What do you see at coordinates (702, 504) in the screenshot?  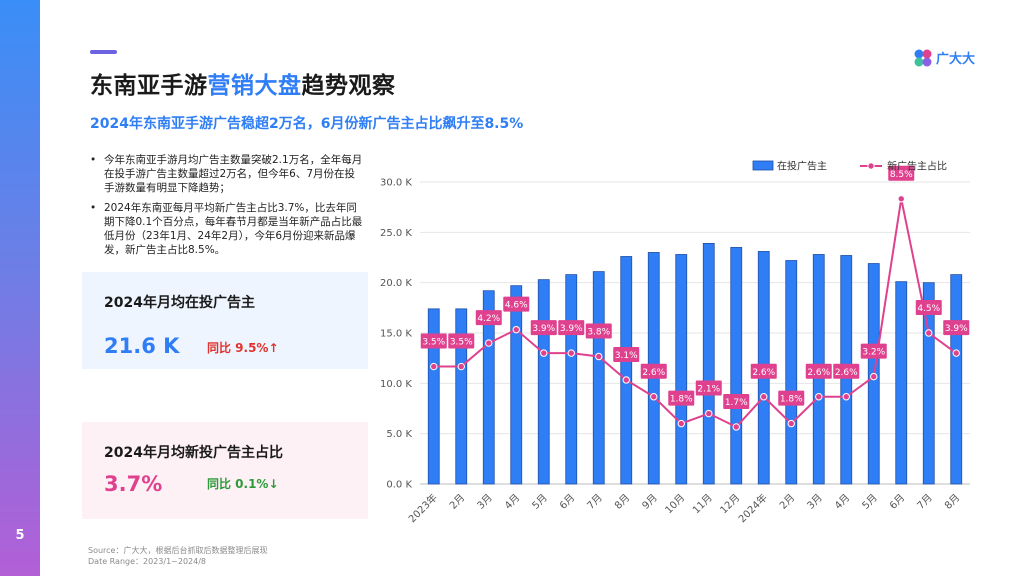 I see `x-tick-label: 11月` at bounding box center [702, 504].